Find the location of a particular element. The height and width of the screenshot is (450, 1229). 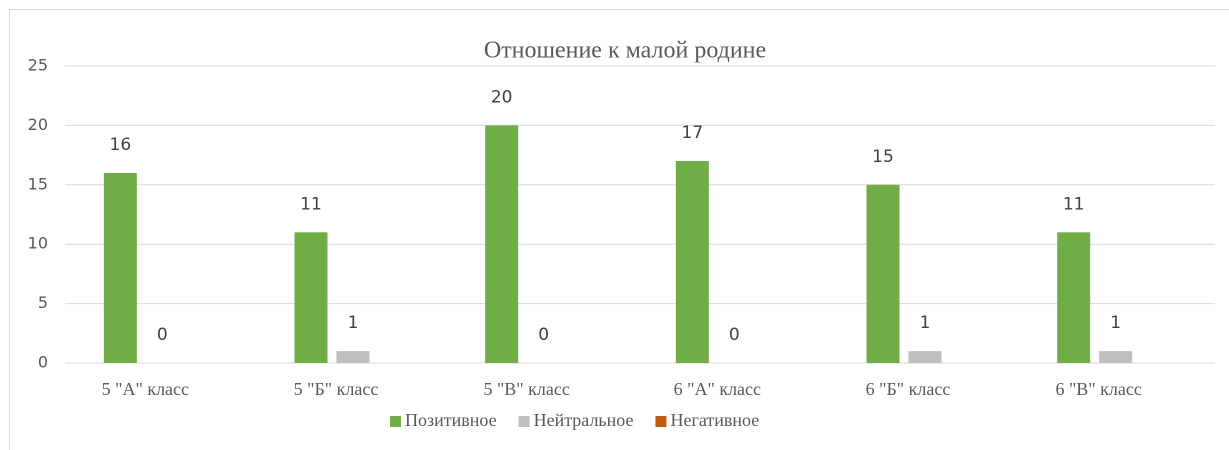

y-tick-label: 10 is located at coordinates (38, 243).